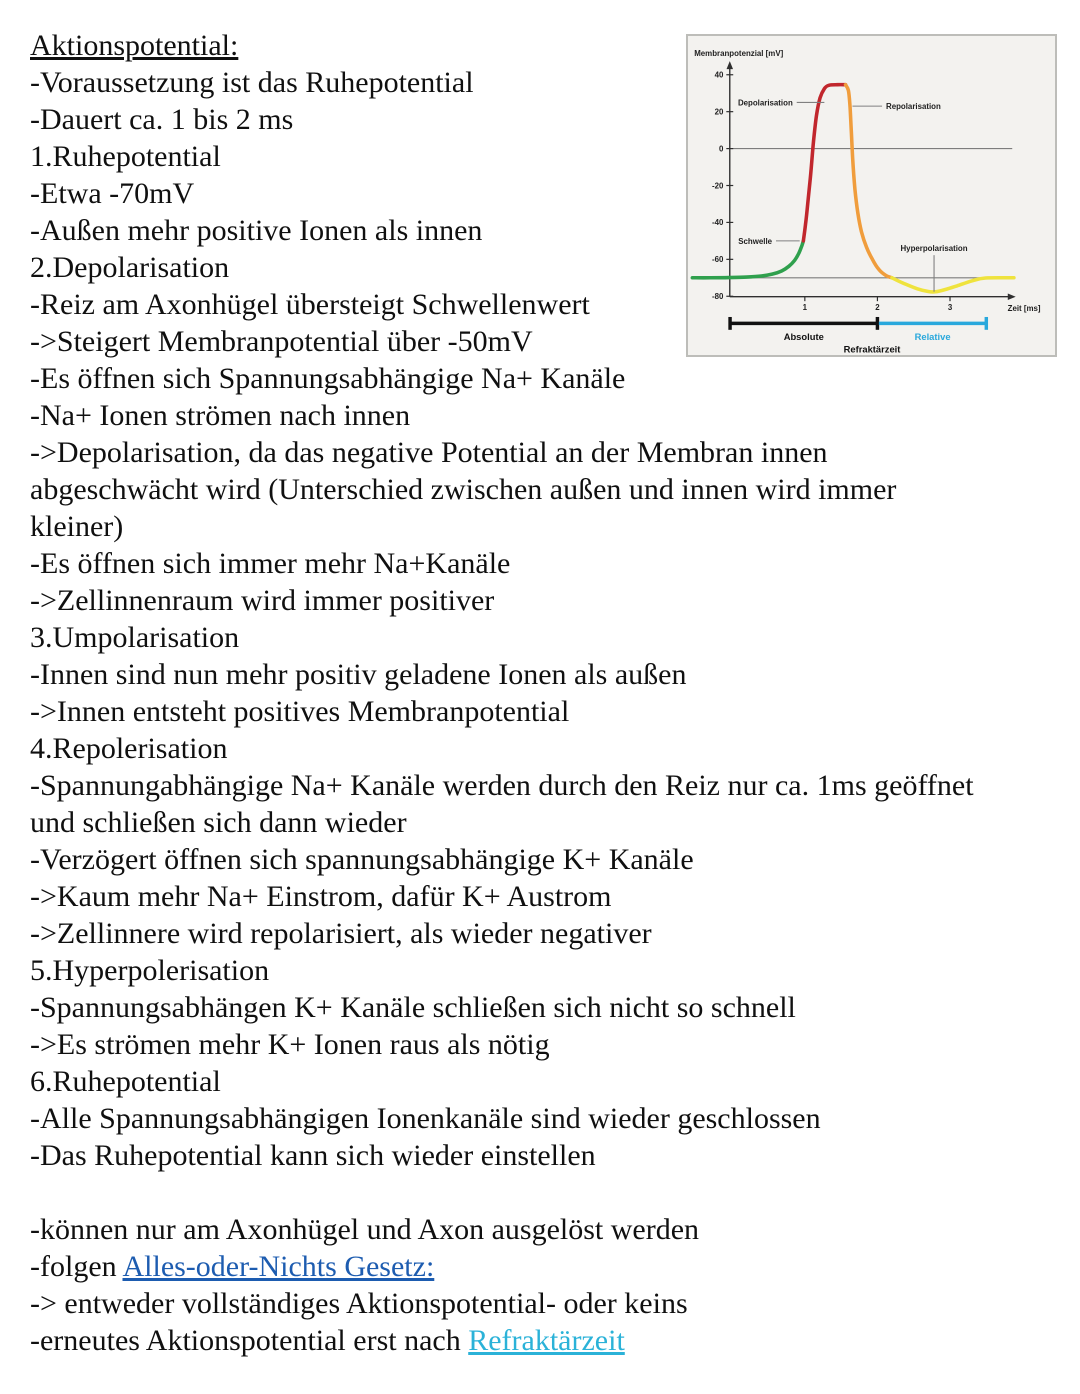 This screenshot has width=1080, height=1394. Describe the element at coordinates (765, 102) in the screenshot. I see `annotation-label: Depolarisation` at that location.